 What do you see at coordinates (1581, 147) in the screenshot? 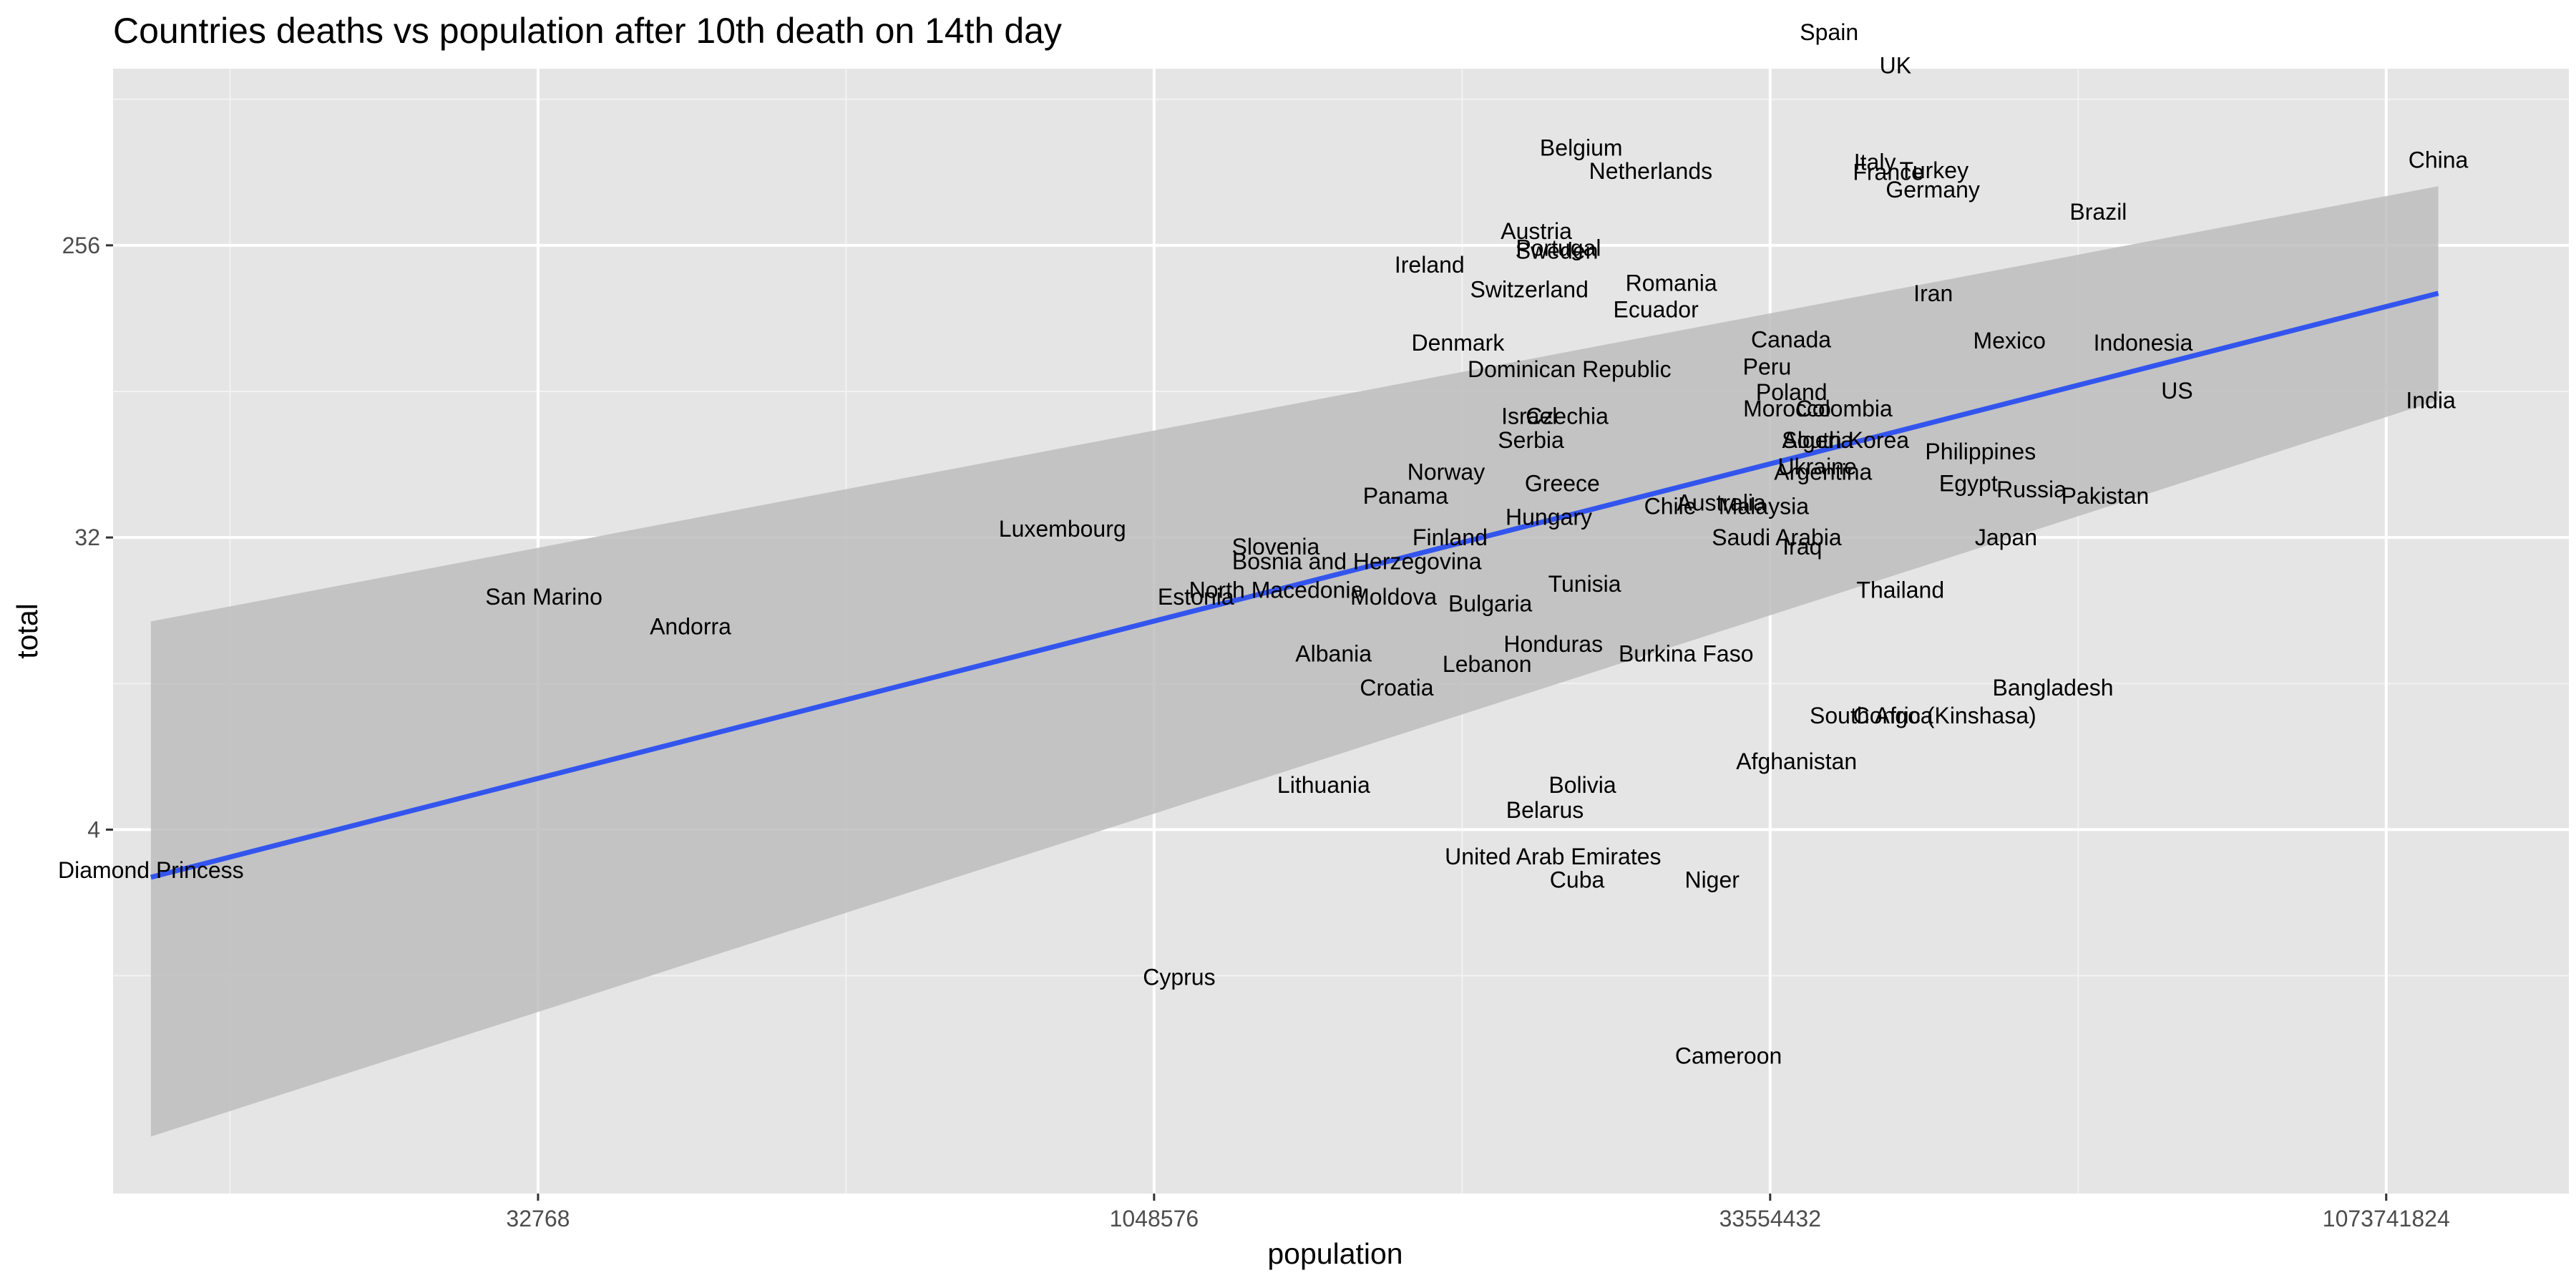
I see `point-label: Belgium` at bounding box center [1581, 147].